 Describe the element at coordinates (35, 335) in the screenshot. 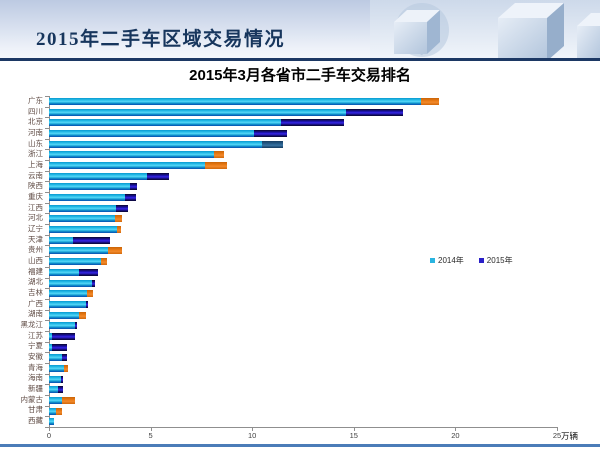

I see `y-axis-label: 江苏` at that location.